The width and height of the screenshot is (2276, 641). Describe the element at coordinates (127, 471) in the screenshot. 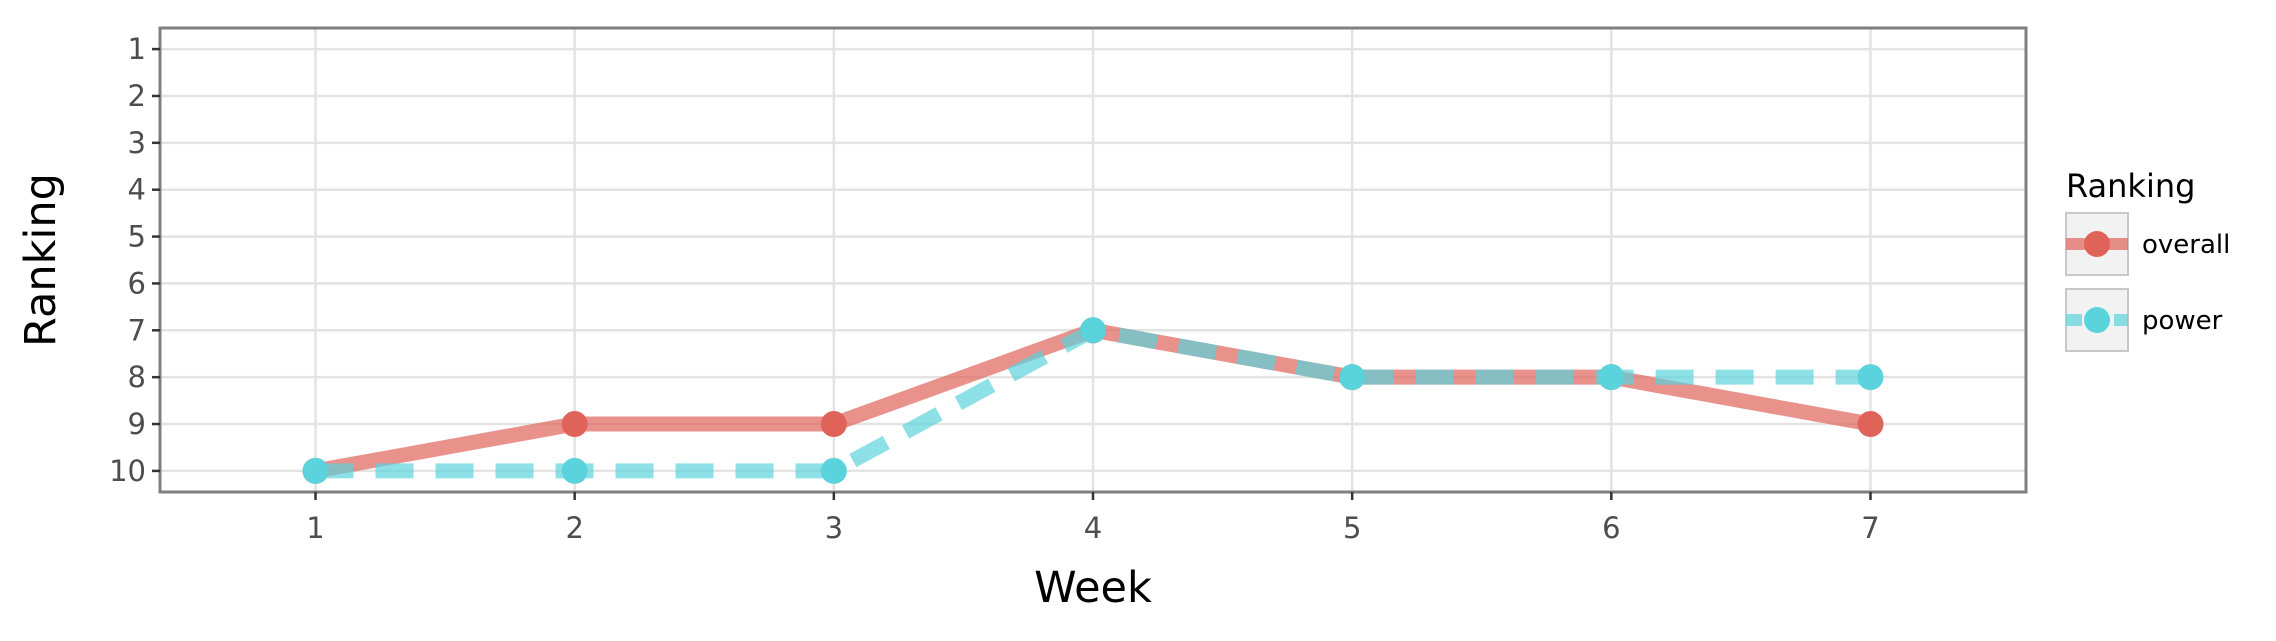

I see `y-tick-label: 10` at that location.